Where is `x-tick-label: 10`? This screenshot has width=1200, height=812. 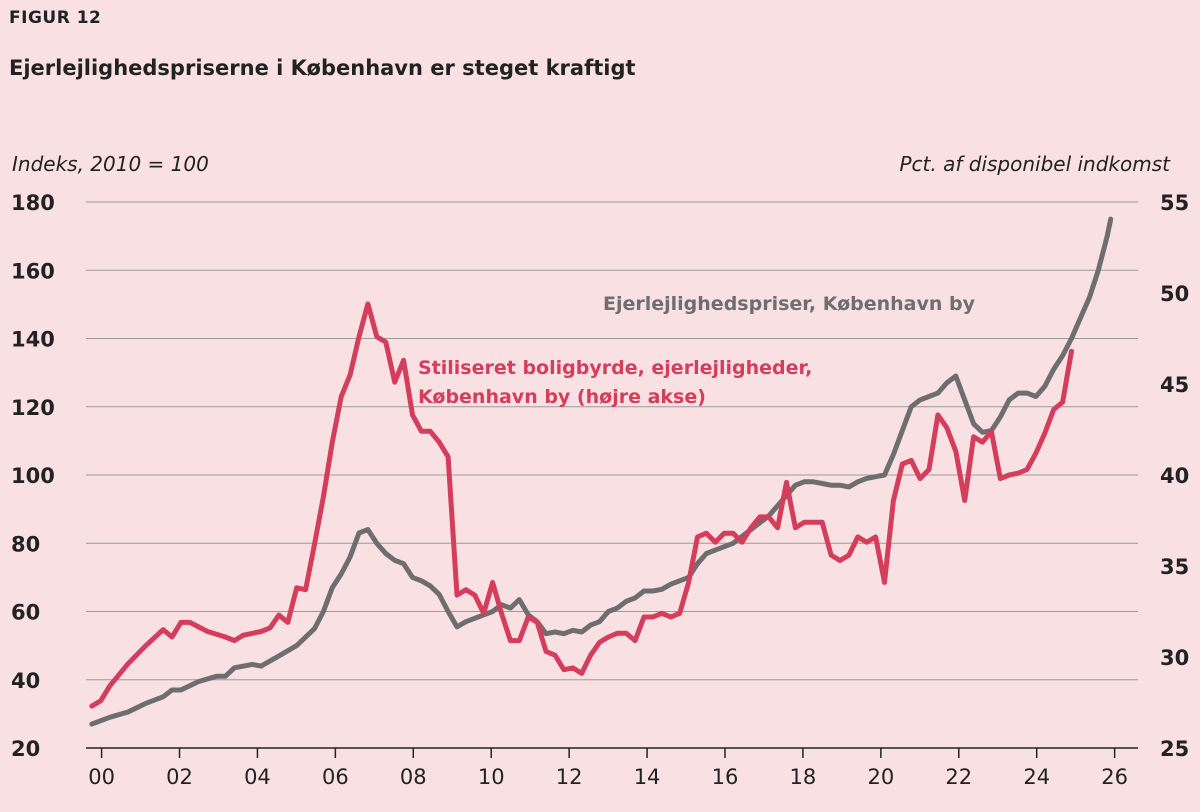 x-tick-label: 10 is located at coordinates (491, 777).